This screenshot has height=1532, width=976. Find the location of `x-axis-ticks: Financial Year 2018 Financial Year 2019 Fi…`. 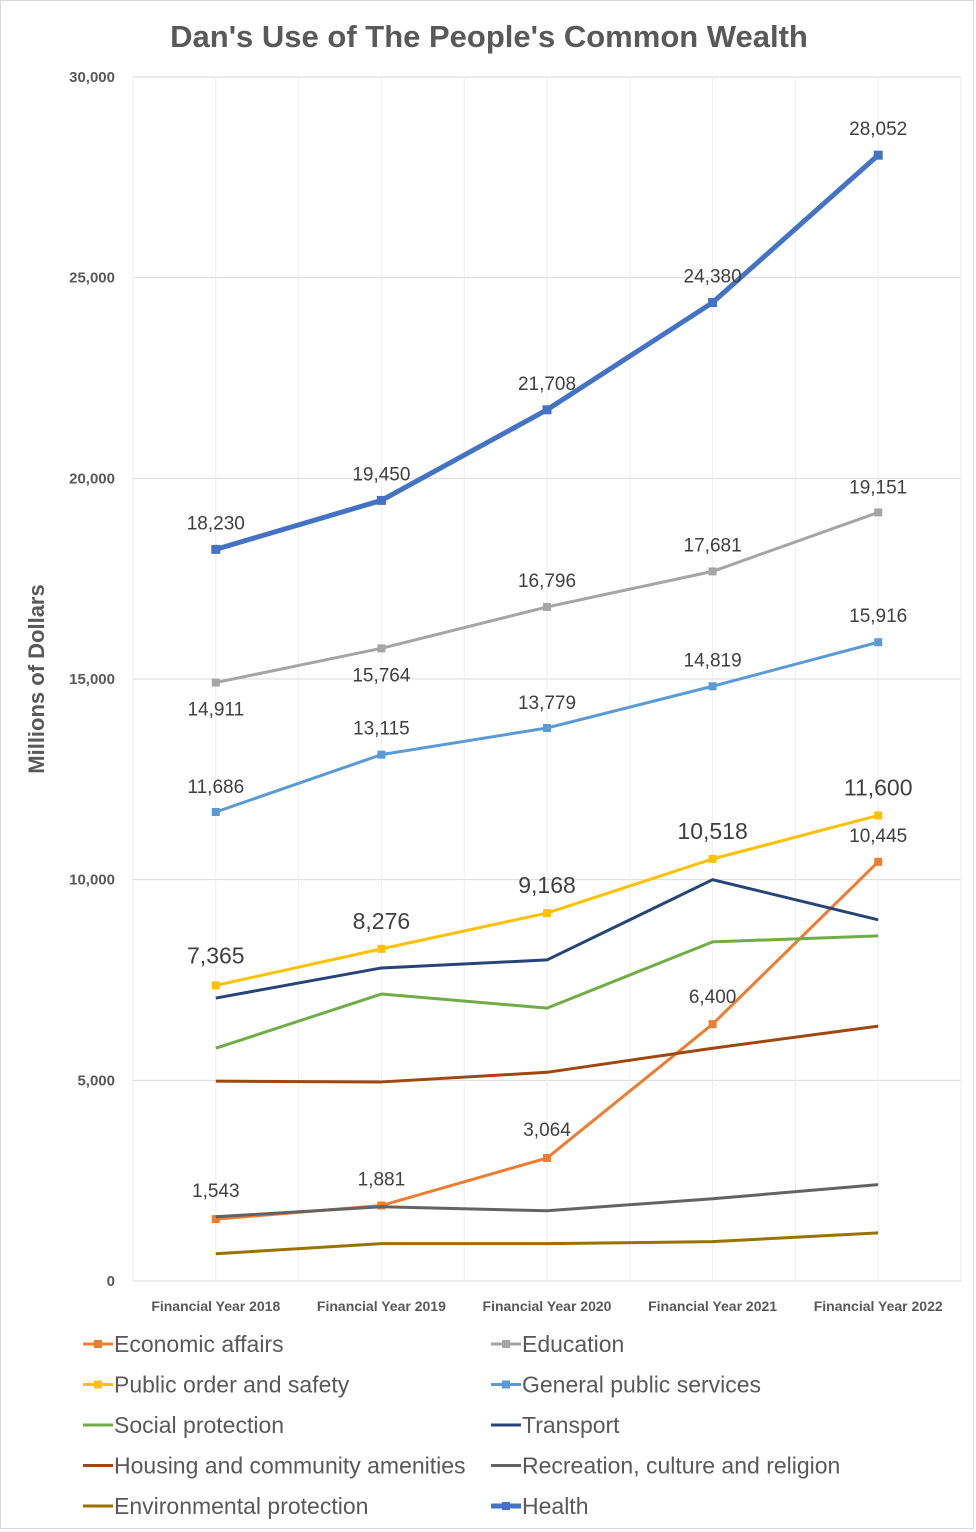

x-axis-ticks: Financial Year 2018 Financial Year 2019 Fi… is located at coordinates (547, 1306).